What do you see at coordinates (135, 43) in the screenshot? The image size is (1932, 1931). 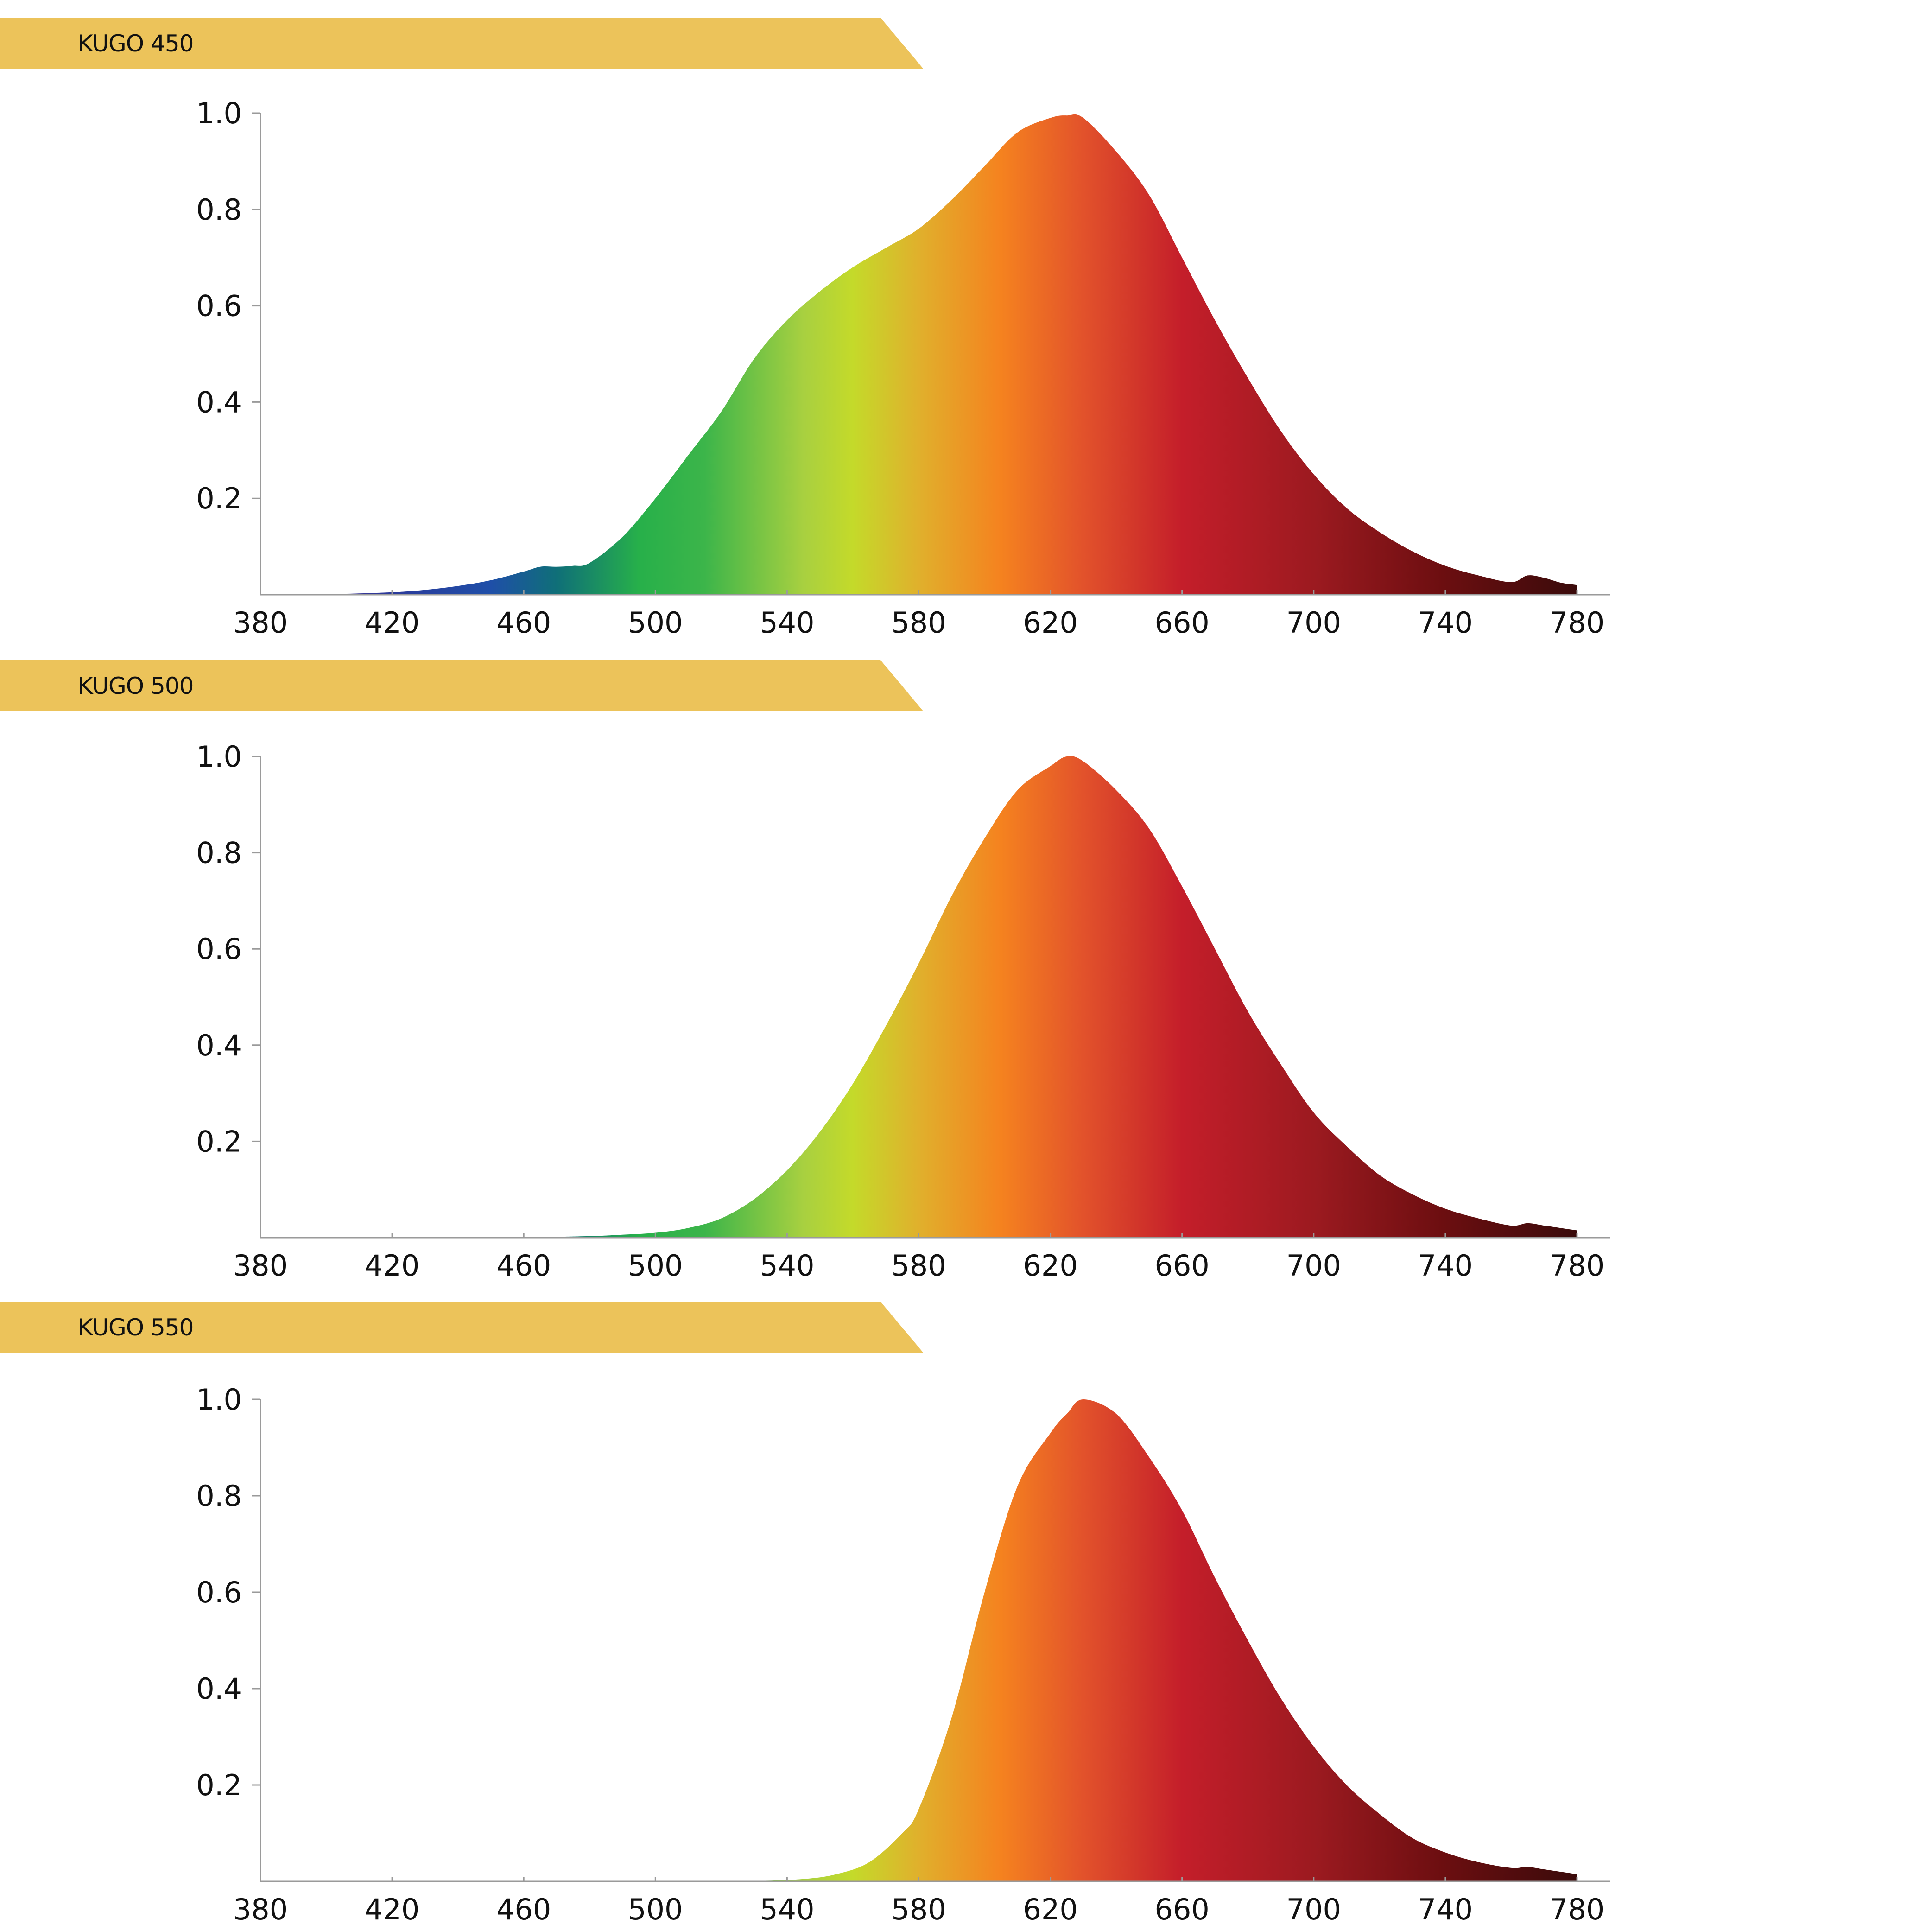 I see `chart-title: KUGO 450` at bounding box center [135, 43].